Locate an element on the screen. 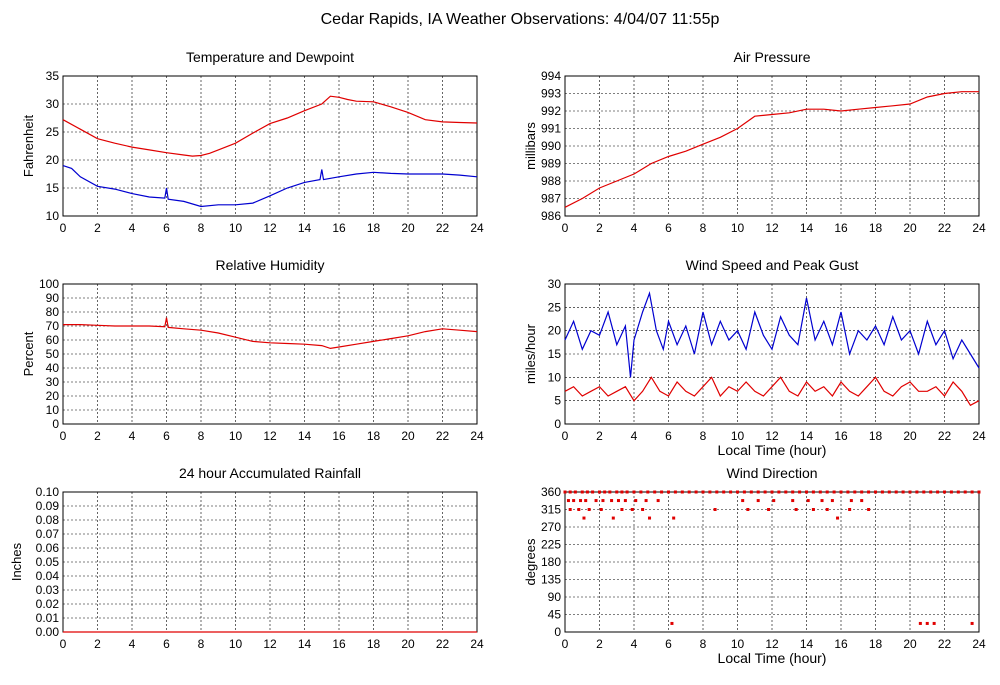  y-tick-label: 0.05 is located at coordinates (48, 562).